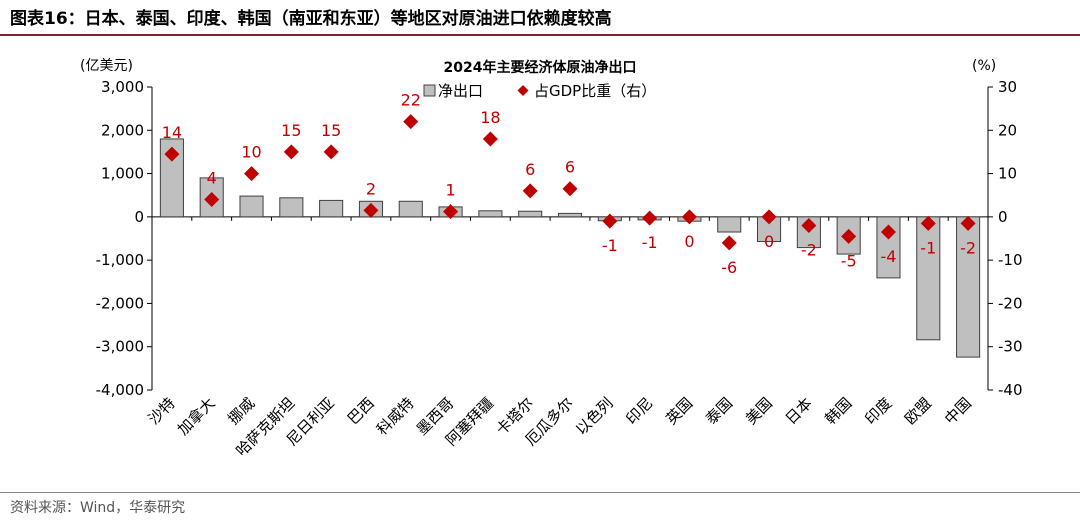 Image resolution: width=1080 pixels, height=522 pixels. What do you see at coordinates (122, 130) in the screenshot?
I see `left-tick-label: 2,000` at bounding box center [122, 130].